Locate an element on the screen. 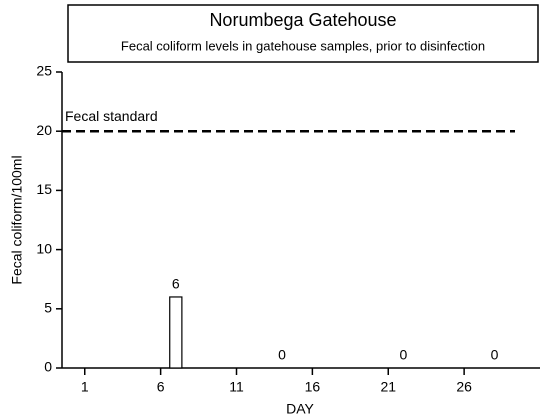  bar is located at coordinates (176, 332).